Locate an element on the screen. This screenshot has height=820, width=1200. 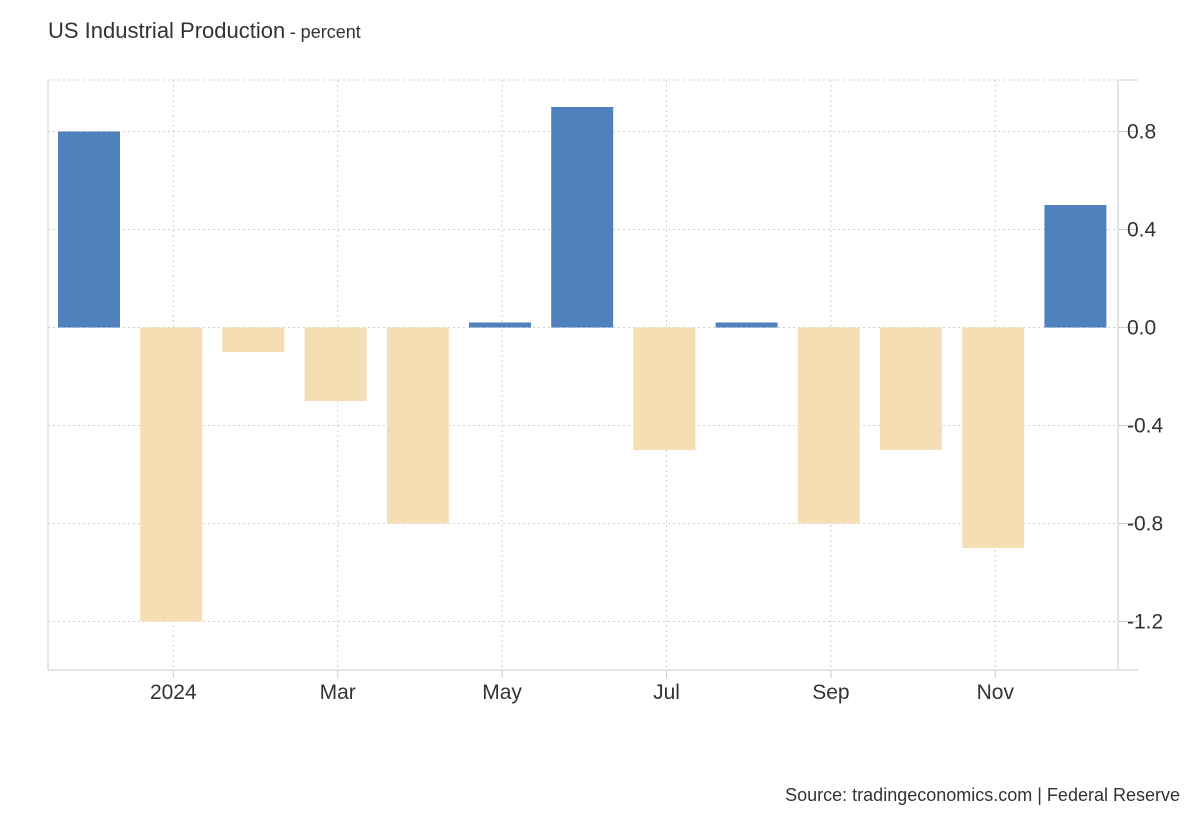
x-tick-label: Jul is located at coordinates (666, 692).